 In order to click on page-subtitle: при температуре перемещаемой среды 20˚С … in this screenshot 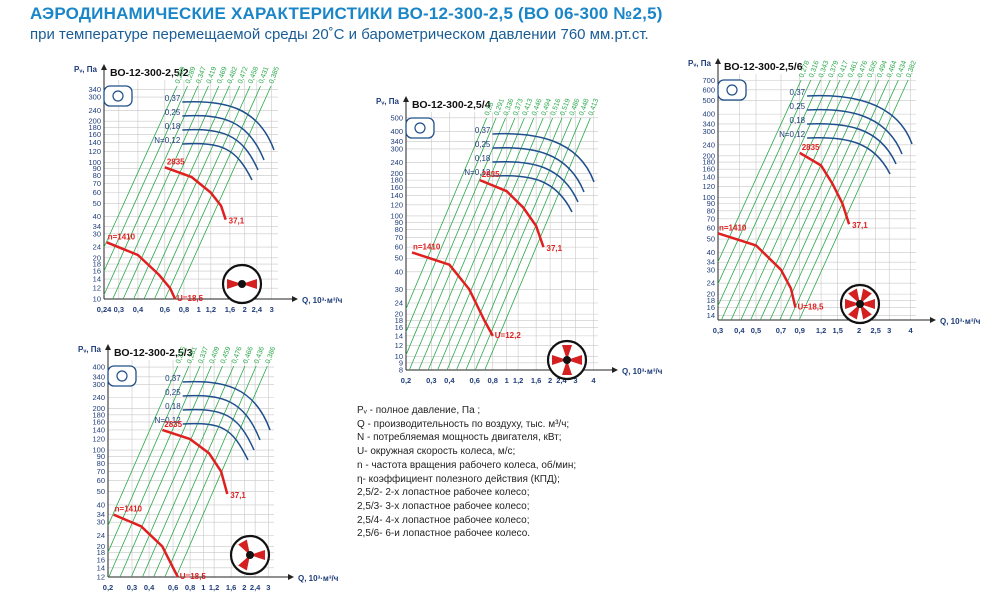, I will do `click(339, 34)`.